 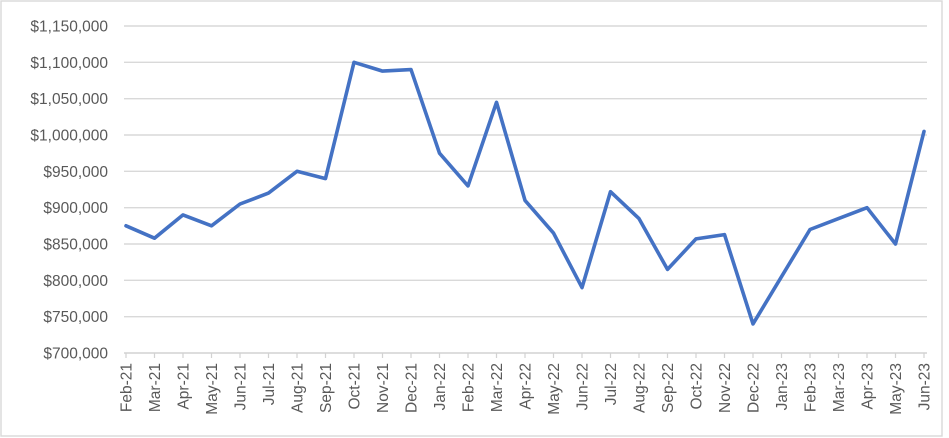 I want to click on x-axis-tick-label: May-22, so click(x=554, y=389).